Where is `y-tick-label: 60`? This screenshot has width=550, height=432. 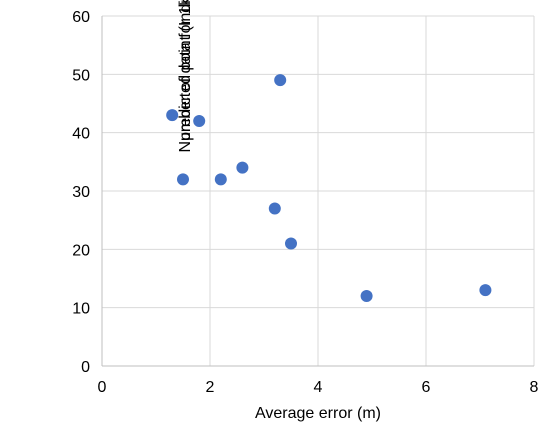
y-tick-label: 60 is located at coordinates (81, 17).